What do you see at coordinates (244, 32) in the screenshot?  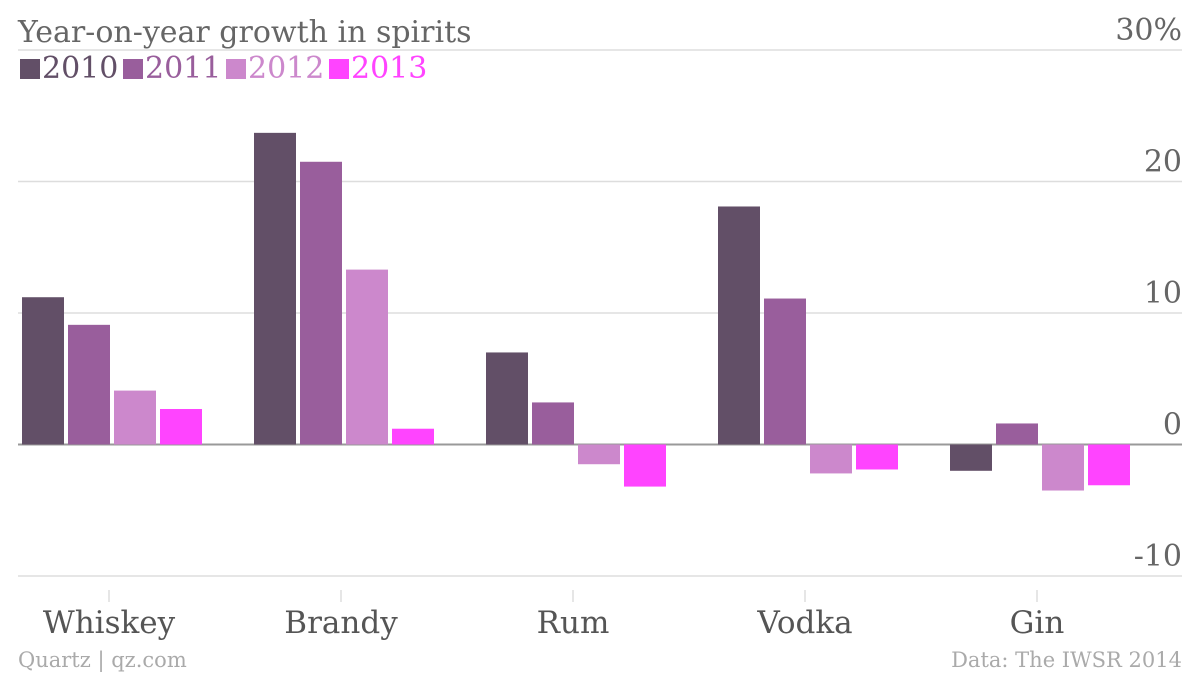 I see `chart-title: Year-on-year growth in spirits` at bounding box center [244, 32].